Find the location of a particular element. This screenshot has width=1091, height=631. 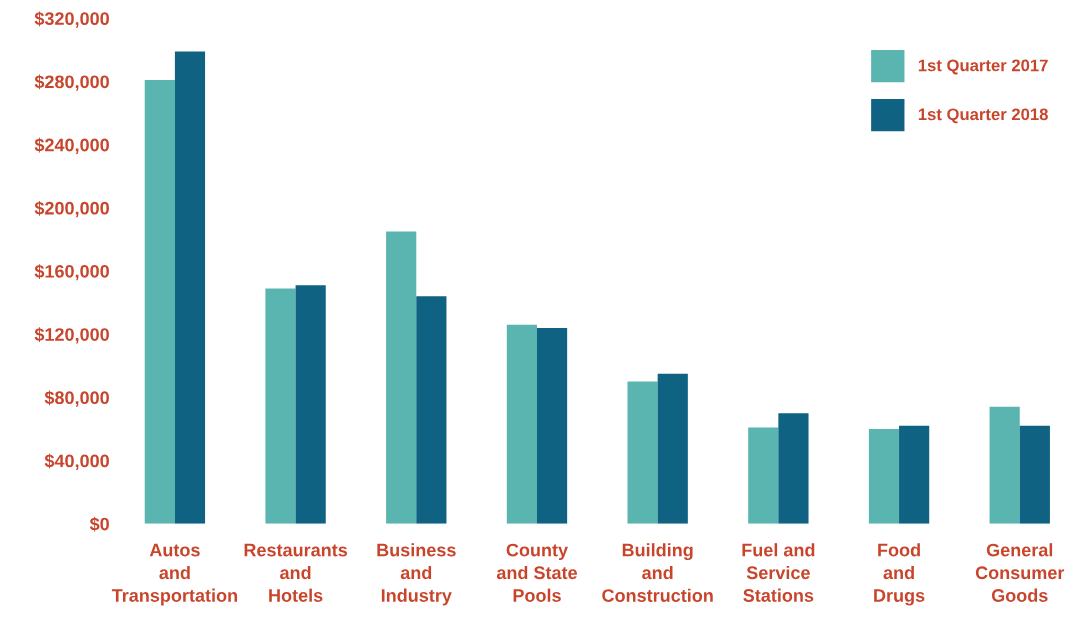

x-tick-label: Food and Drugs is located at coordinates (899, 574).